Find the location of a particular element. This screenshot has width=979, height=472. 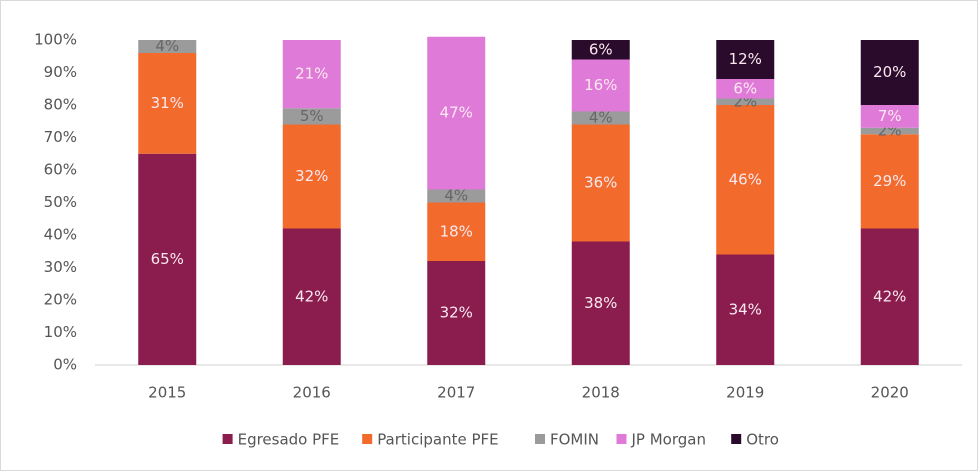

y-tick-label: 70% is located at coordinates (60, 137).